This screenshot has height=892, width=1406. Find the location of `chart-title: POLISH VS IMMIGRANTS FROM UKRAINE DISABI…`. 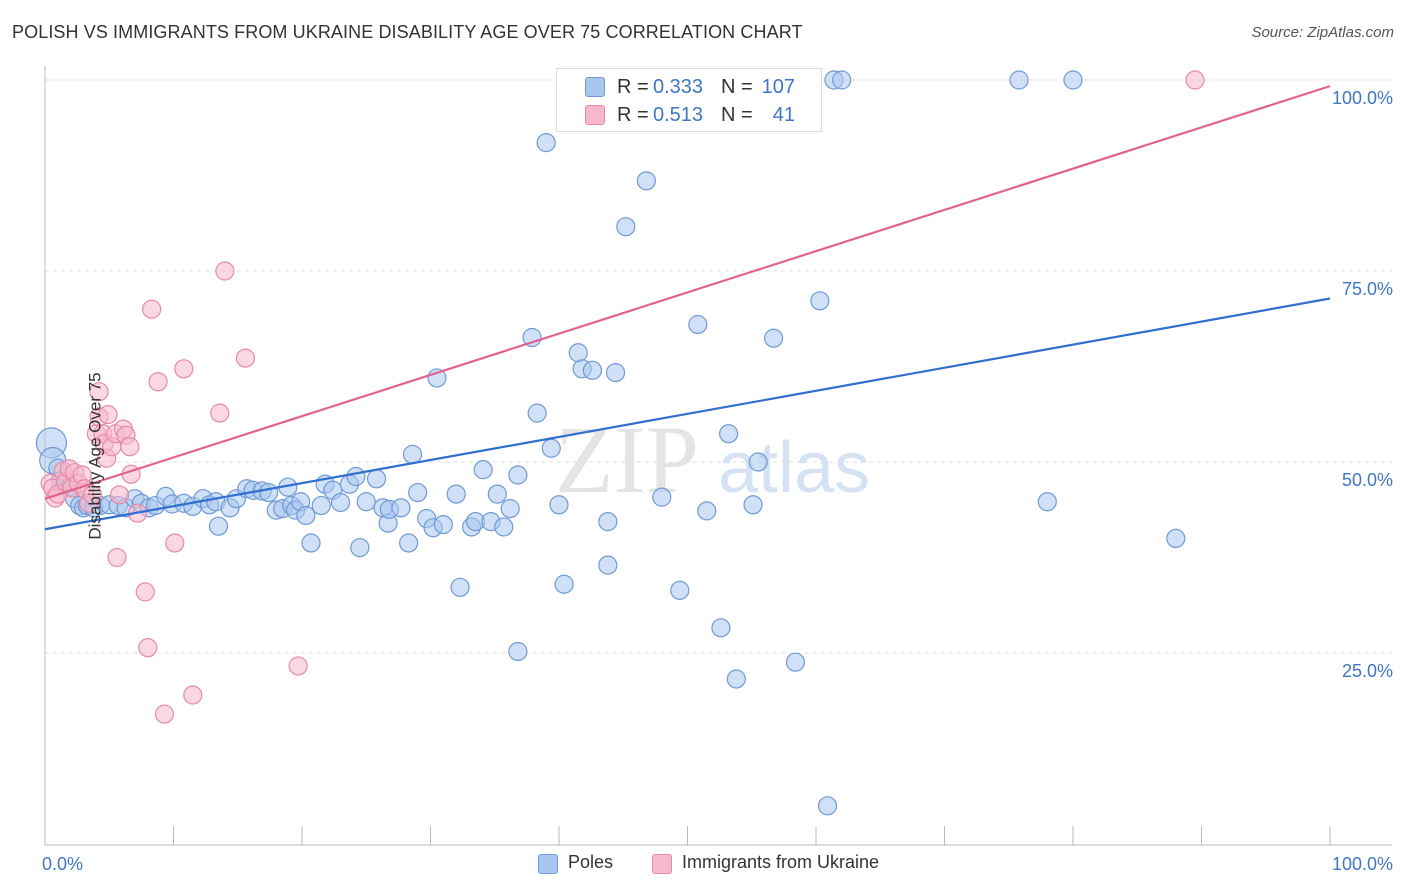

chart-title: POLISH VS IMMIGRANTS FROM UKRAINE DISABI… is located at coordinates (407, 32).